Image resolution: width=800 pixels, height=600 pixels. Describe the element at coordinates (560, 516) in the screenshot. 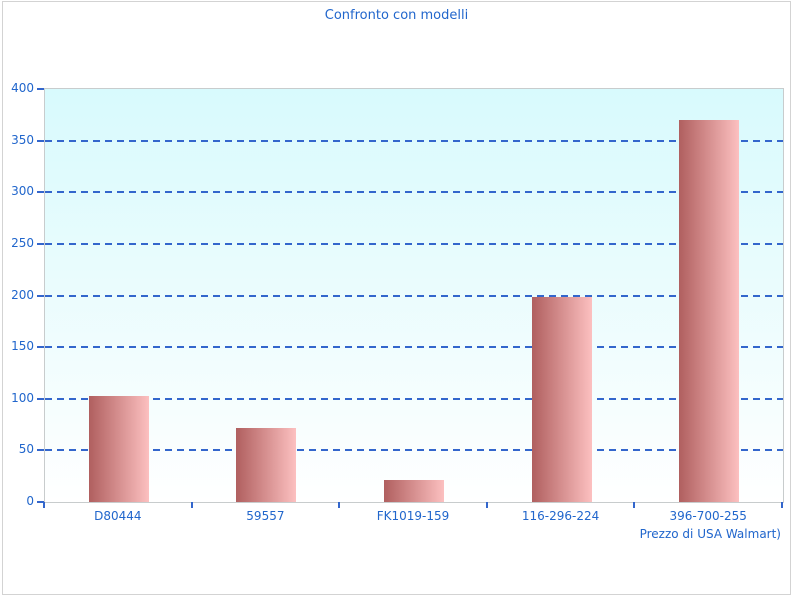

I see `x-axis-category-label: 116-296-224` at that location.